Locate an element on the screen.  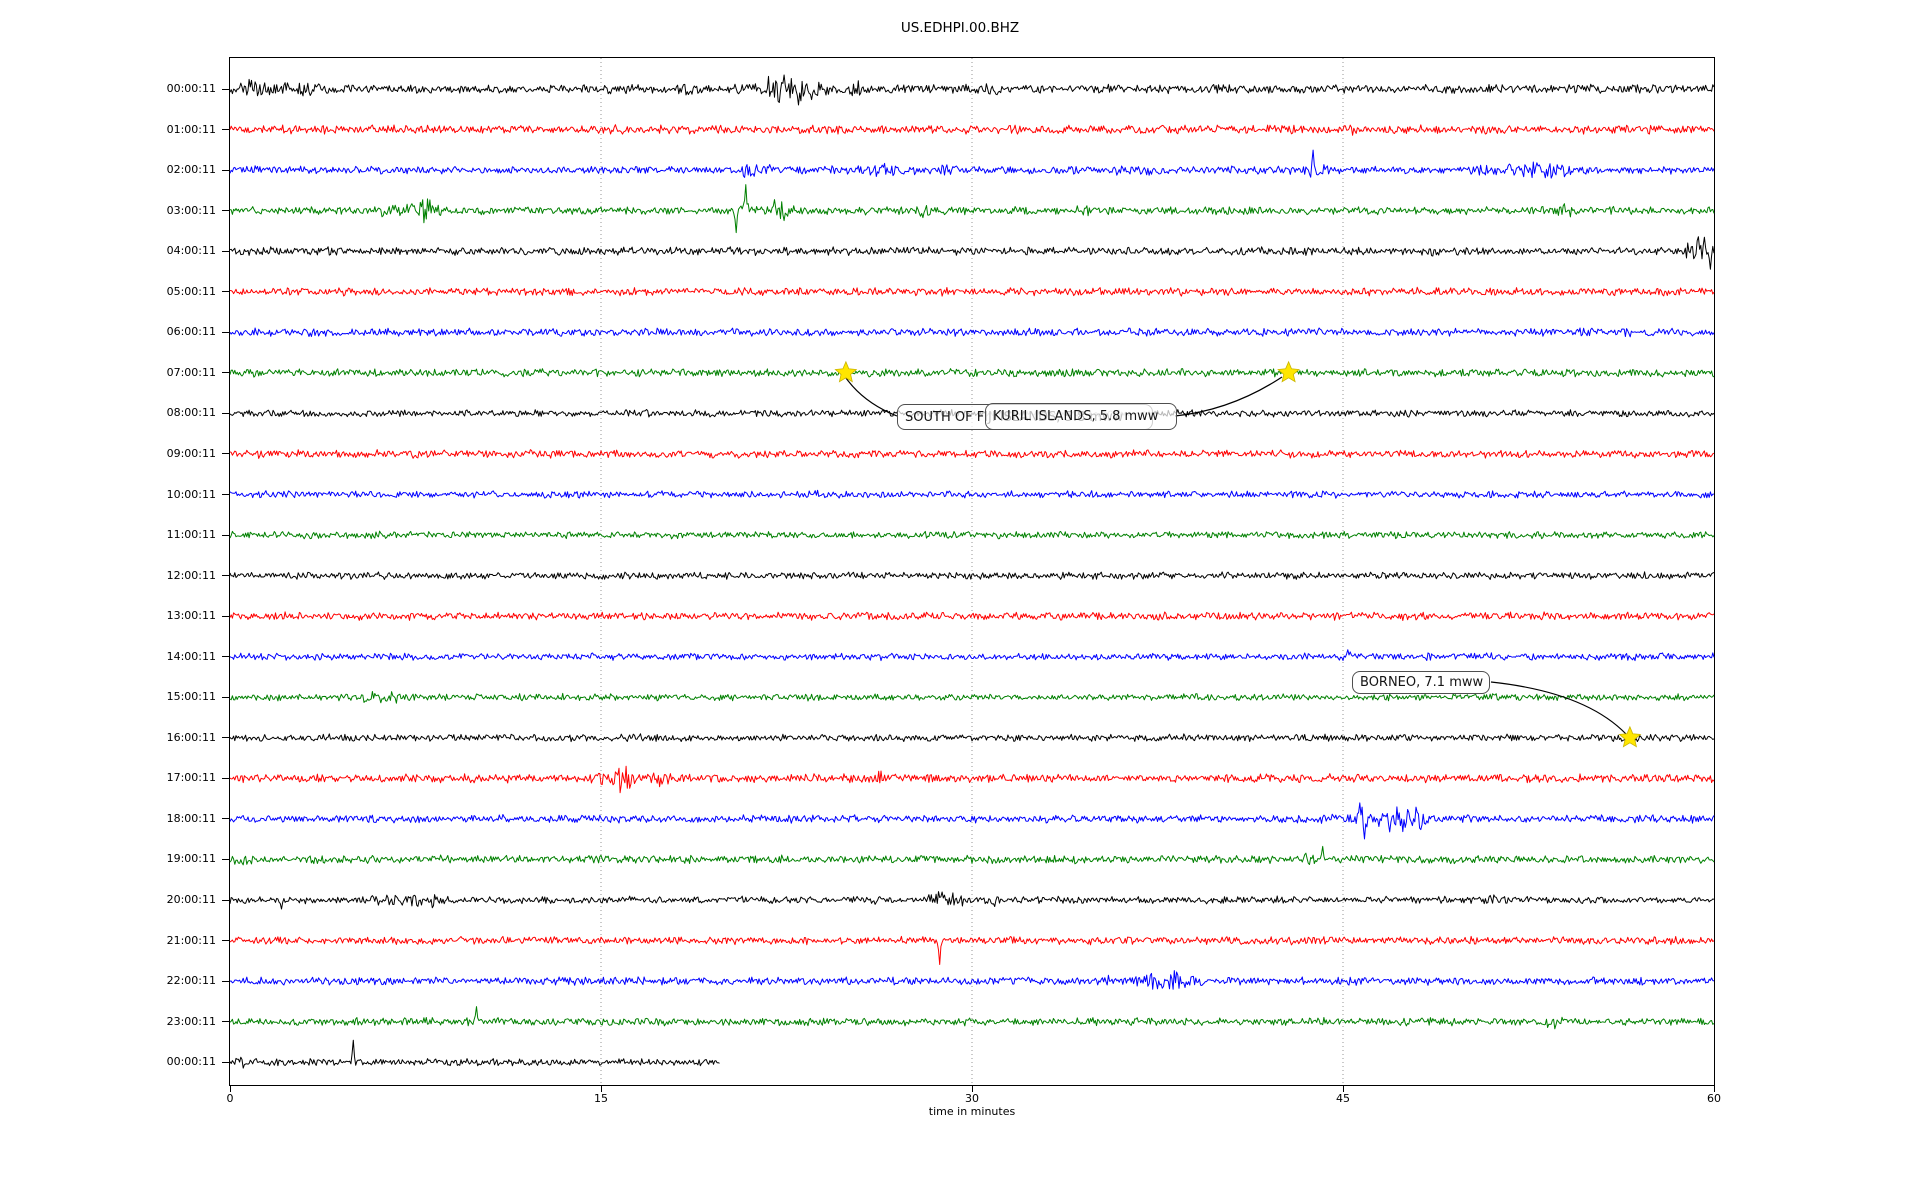
chart-title: US.EDHPI.00.BHZ is located at coordinates (960, 28).